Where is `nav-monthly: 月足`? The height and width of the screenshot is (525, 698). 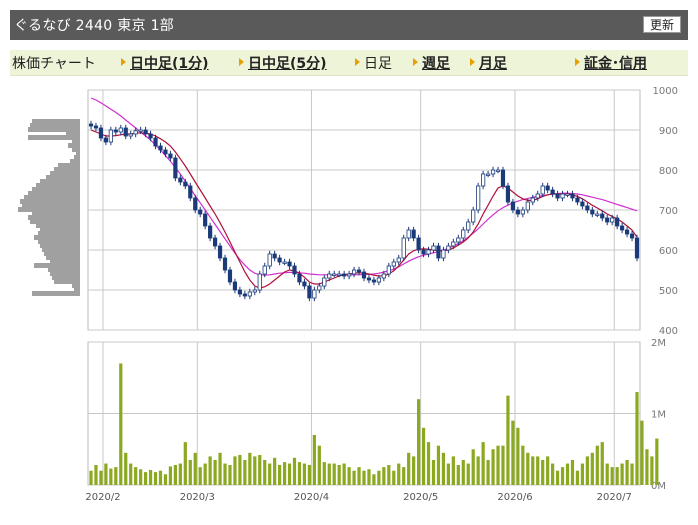 nav-monthly: 月足 is located at coordinates (488, 63).